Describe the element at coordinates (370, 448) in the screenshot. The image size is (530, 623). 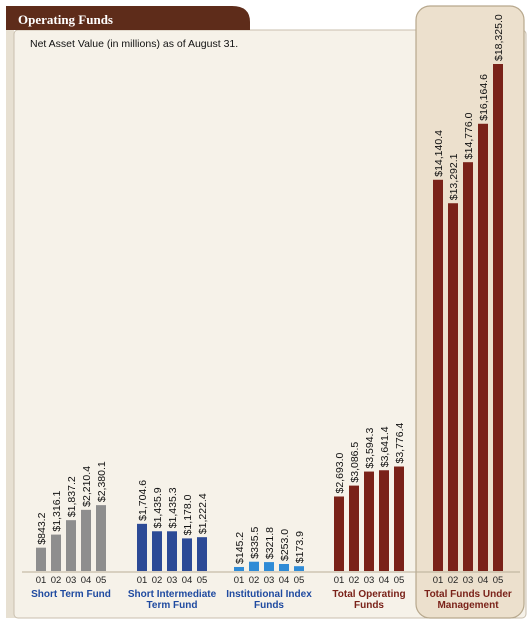
I see `value-label: $3,594.3` at that location.